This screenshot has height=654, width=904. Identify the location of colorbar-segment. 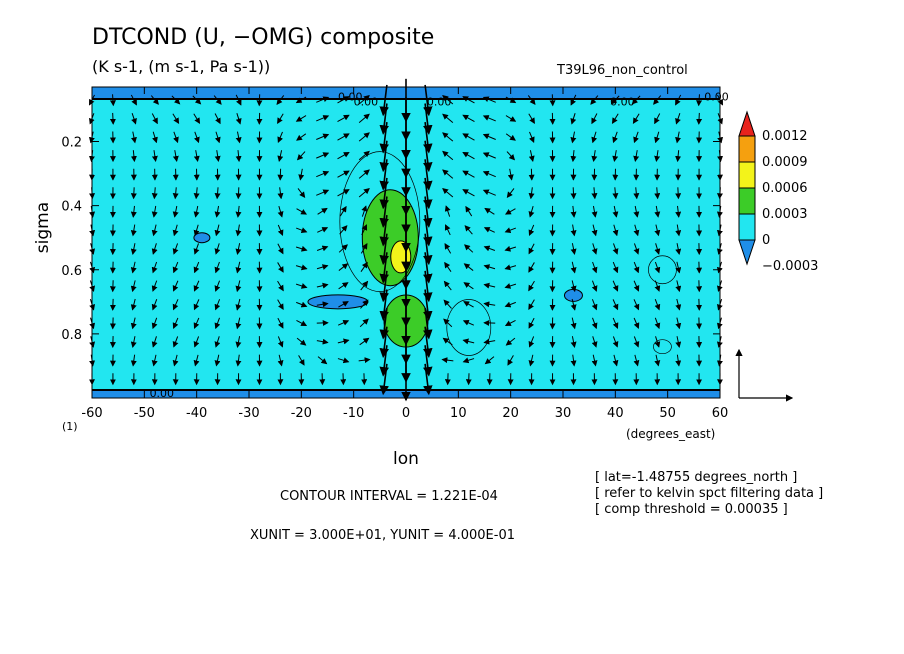
(747, 149).